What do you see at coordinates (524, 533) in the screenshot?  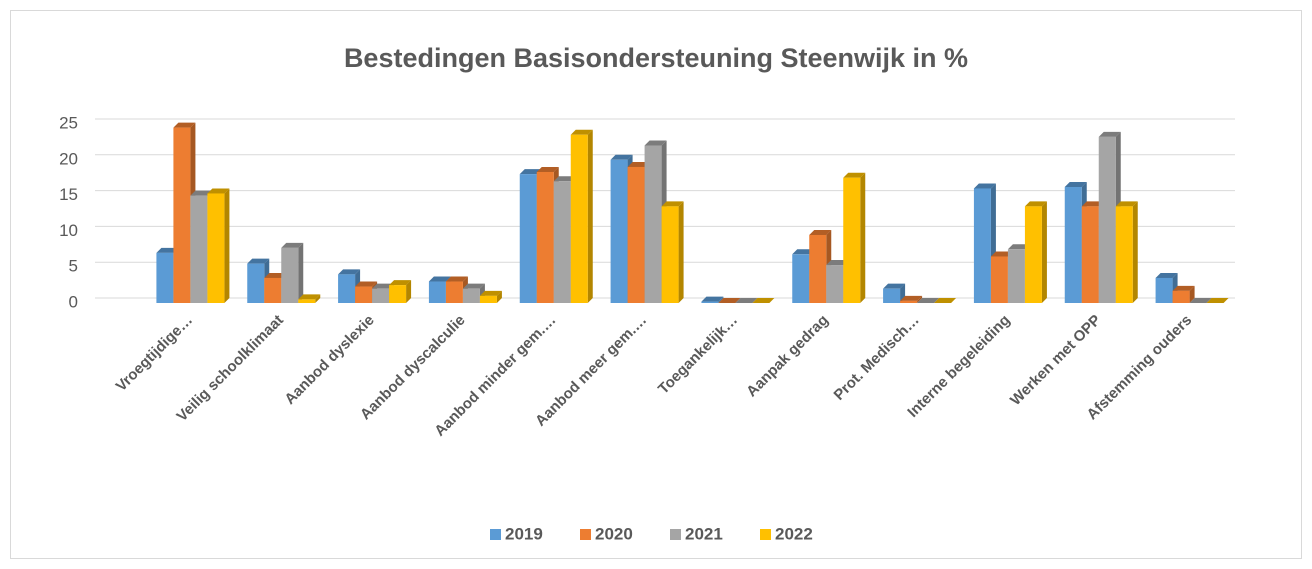 I see `legend-label: 2019` at bounding box center [524, 533].